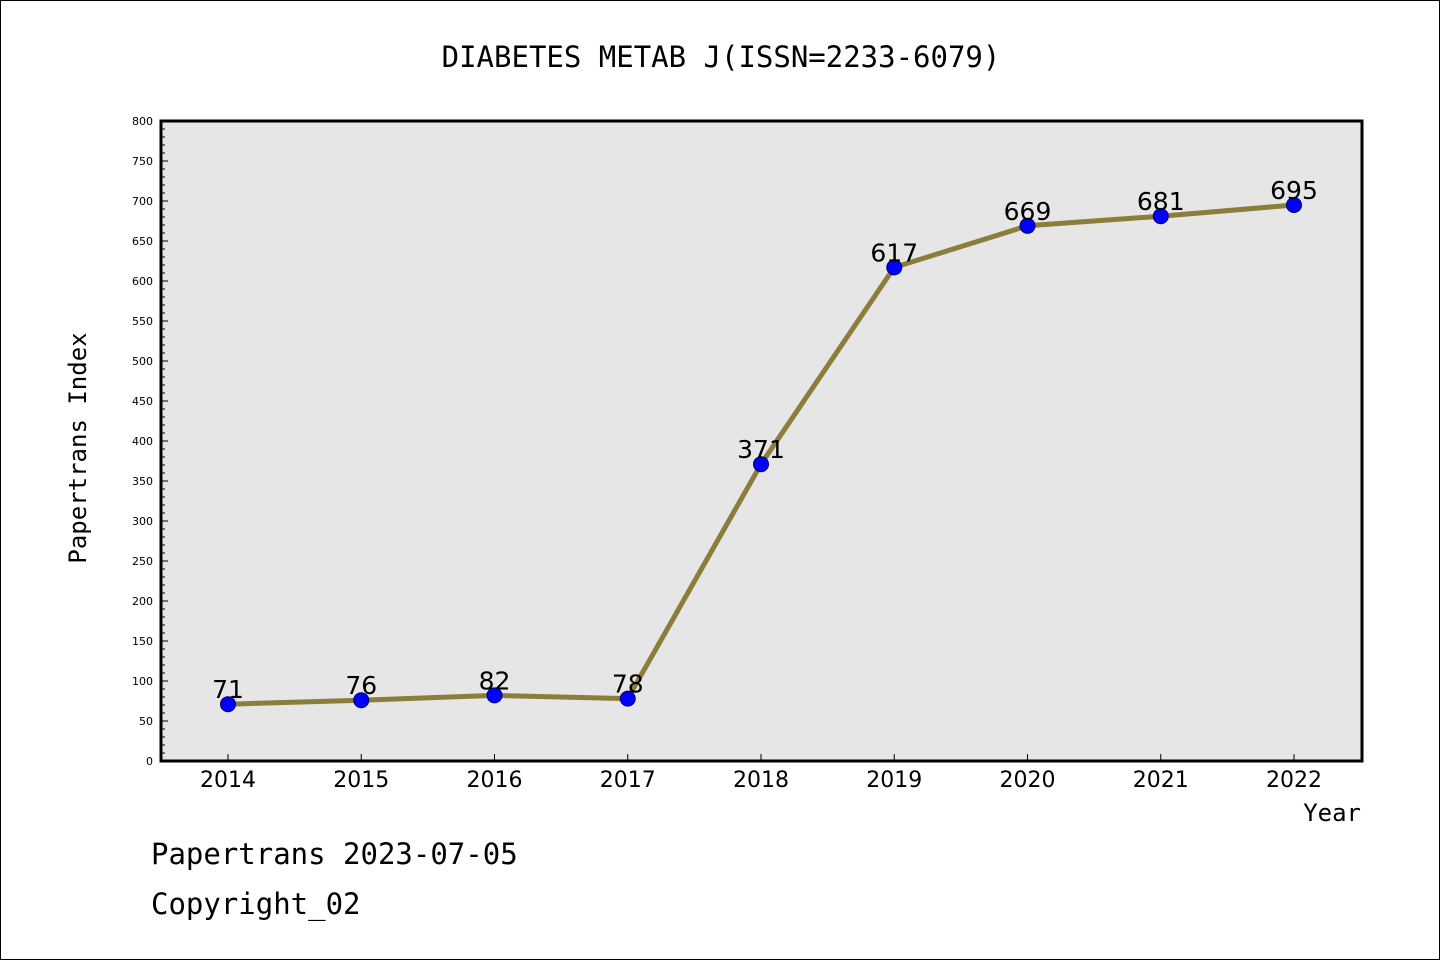 This screenshot has width=1440, height=961. What do you see at coordinates (142, 441) in the screenshot?
I see `y-tick-label: 400` at bounding box center [142, 441].